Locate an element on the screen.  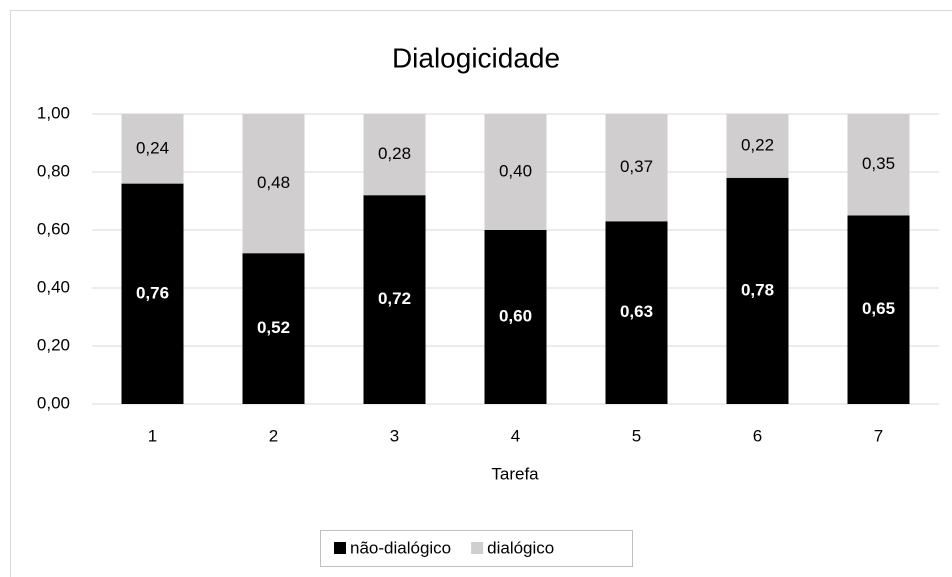
y-tick-label: 0,80 is located at coordinates (53, 170).